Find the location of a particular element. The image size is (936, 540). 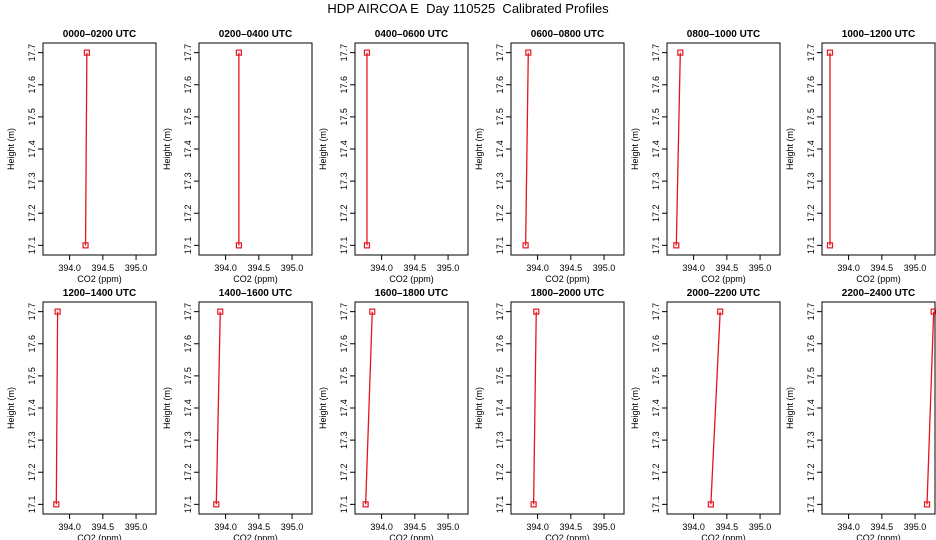

panel-title: 0800–1000 UTC is located at coordinates (723, 34).